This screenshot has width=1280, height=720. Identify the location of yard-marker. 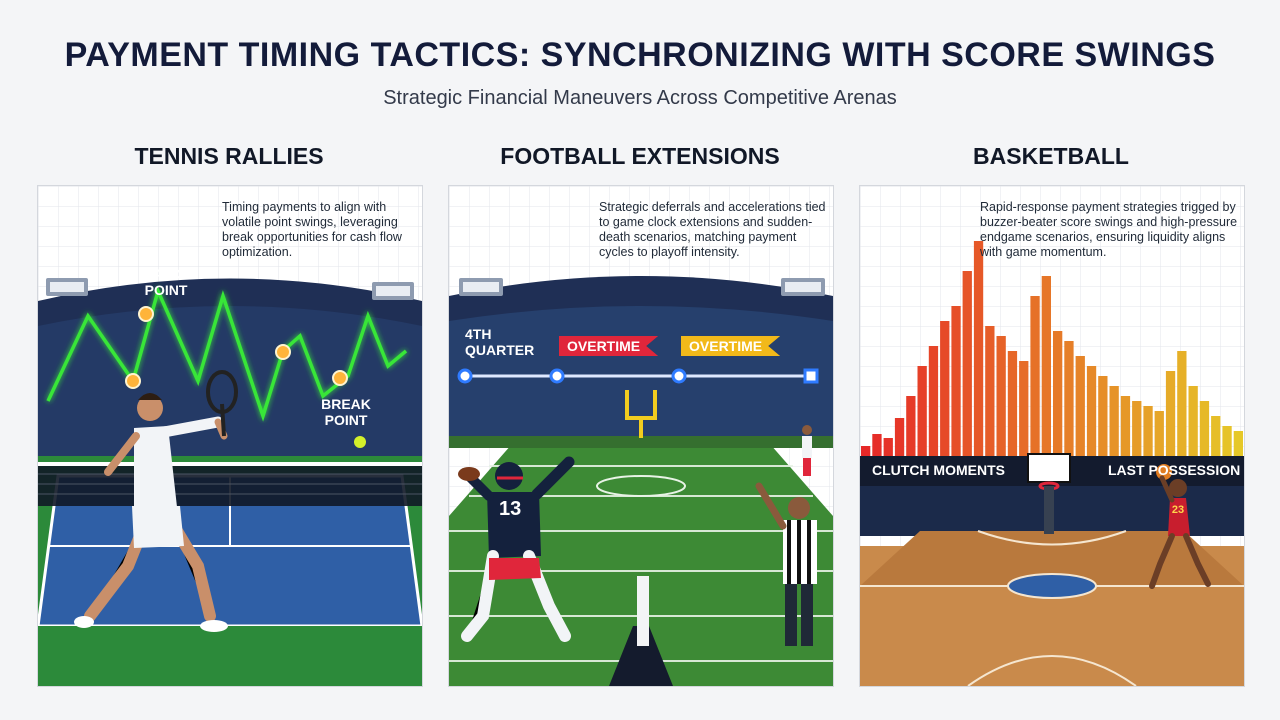
(643, 611).